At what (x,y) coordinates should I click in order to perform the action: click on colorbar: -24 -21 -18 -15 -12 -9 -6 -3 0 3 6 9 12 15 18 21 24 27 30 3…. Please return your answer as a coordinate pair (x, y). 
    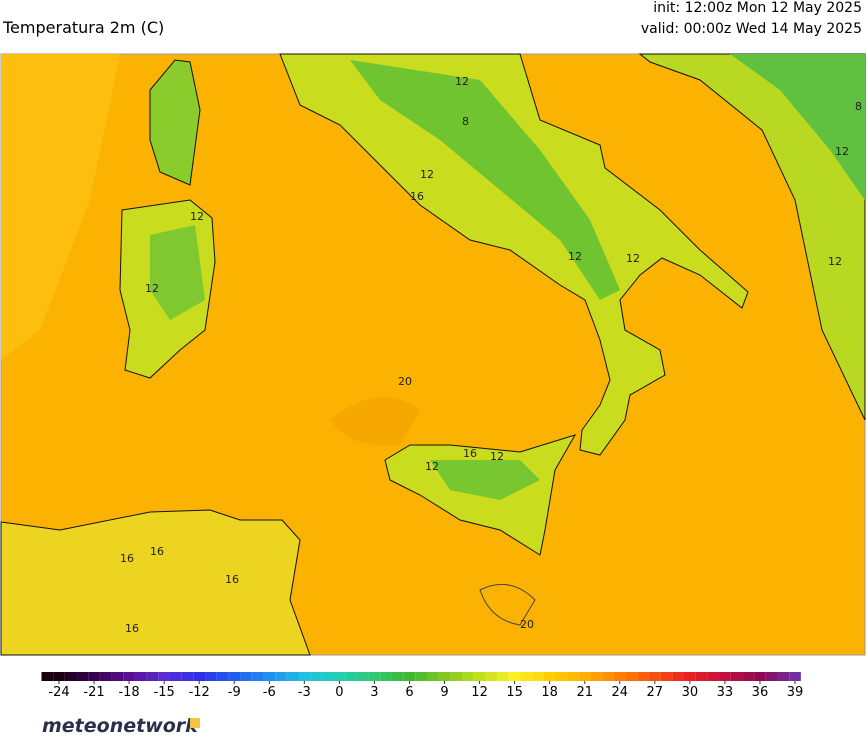
    Looking at the image, I should click on (422, 686).